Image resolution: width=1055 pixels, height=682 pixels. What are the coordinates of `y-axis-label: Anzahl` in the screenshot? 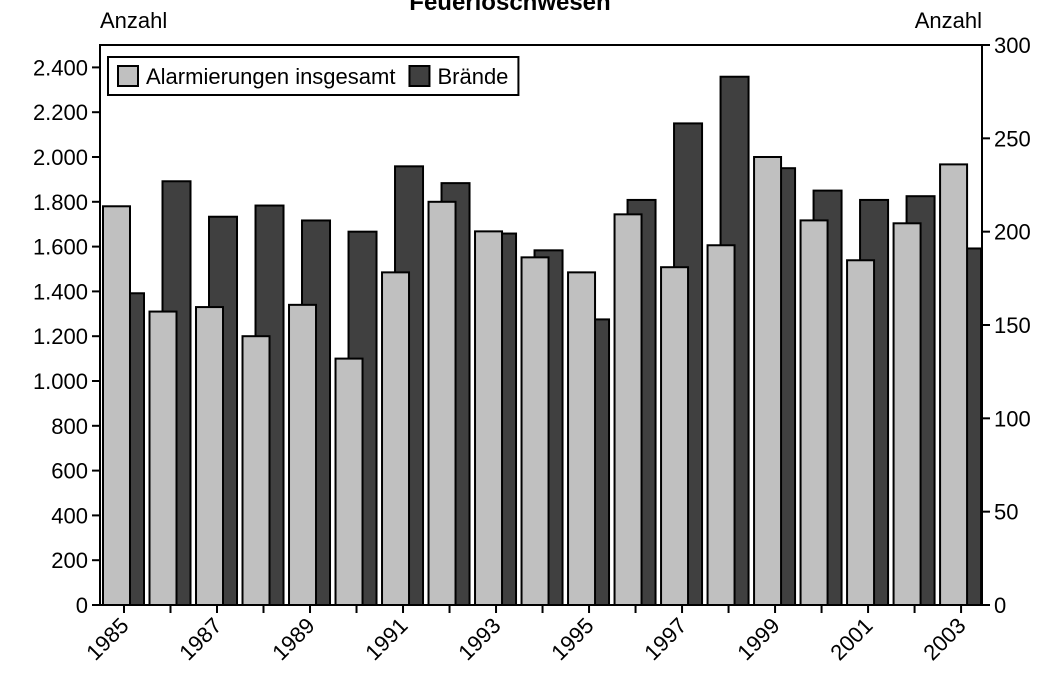 It's located at (133, 20).